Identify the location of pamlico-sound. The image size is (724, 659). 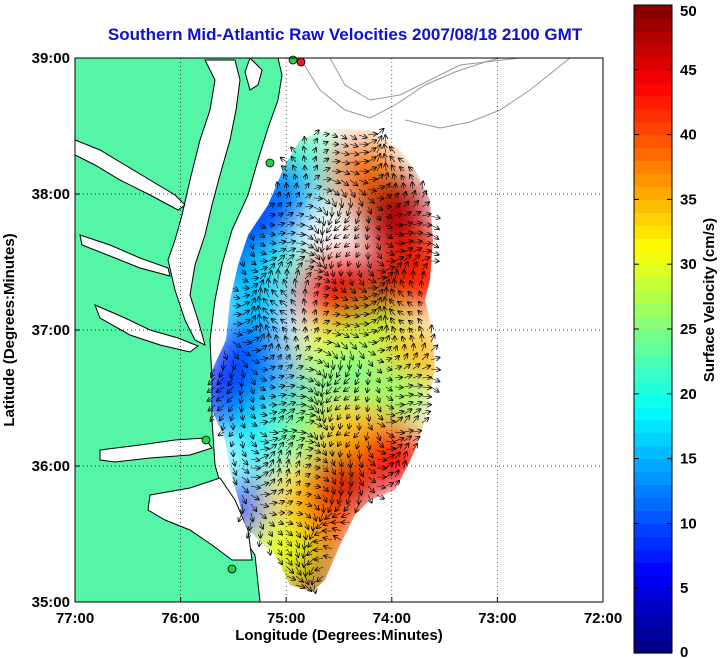
(200, 519).